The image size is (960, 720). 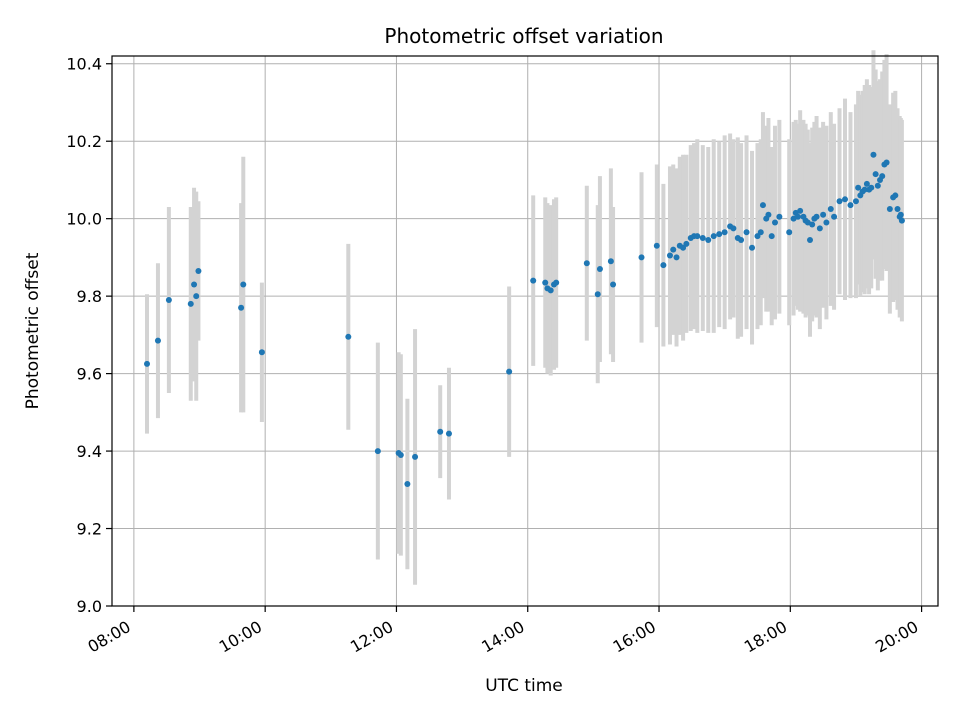 I want to click on x-tick-label: 16:00, so click(x=634, y=637).